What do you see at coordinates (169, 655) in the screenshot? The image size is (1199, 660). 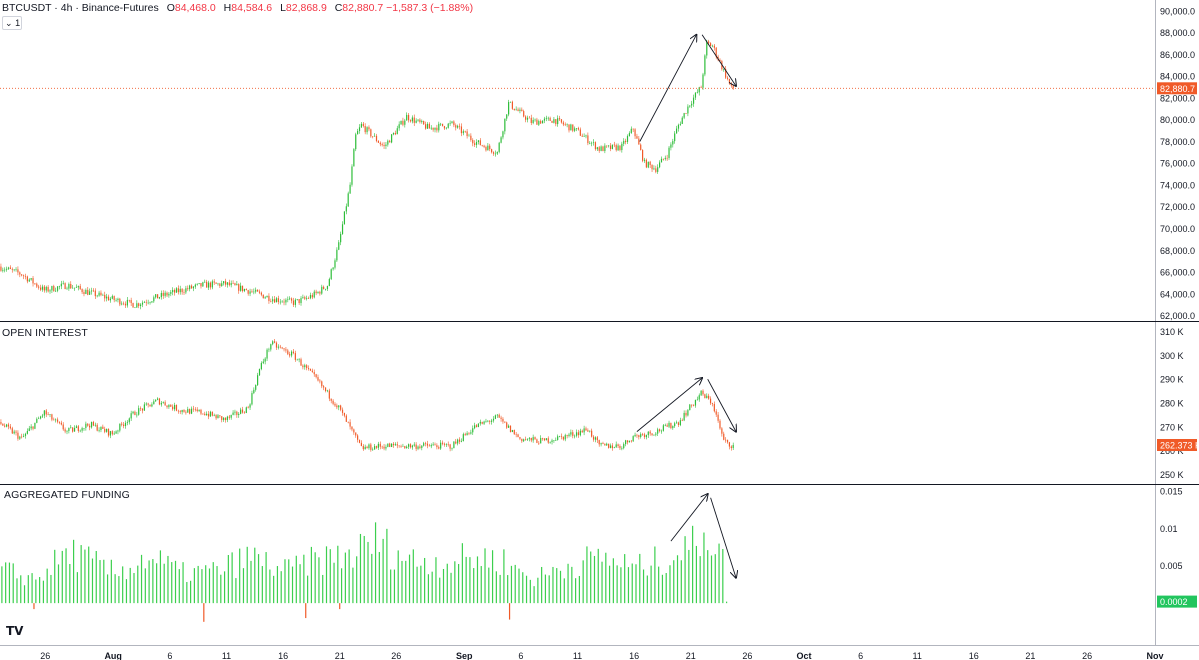 I see `x-tick-label: 6` at bounding box center [169, 655].